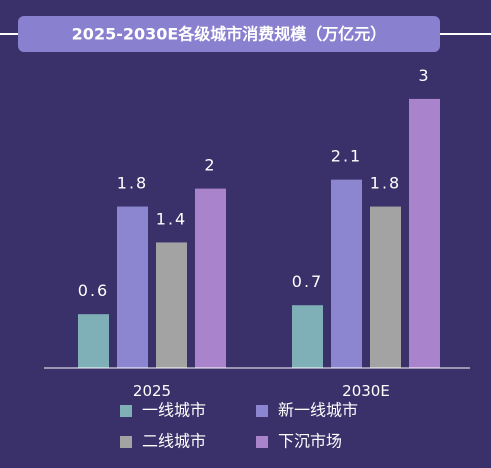 The width and height of the screenshot is (491, 468). What do you see at coordinates (93, 290) in the screenshot?
I see `data-label-2025-series-1: 0.6` at bounding box center [93, 290].